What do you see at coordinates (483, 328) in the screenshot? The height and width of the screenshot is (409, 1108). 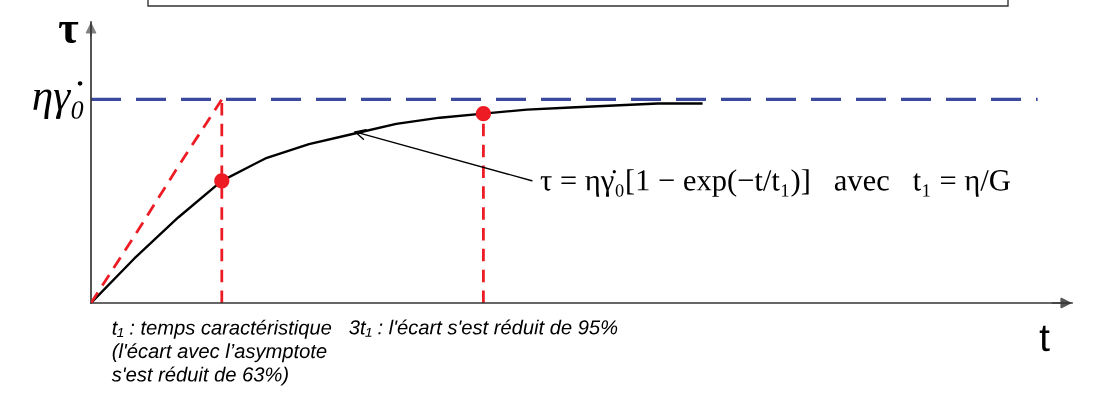 I see `x-tick-label: 3t₁ : l'écart s'est réduit de 95%` at bounding box center [483, 328].